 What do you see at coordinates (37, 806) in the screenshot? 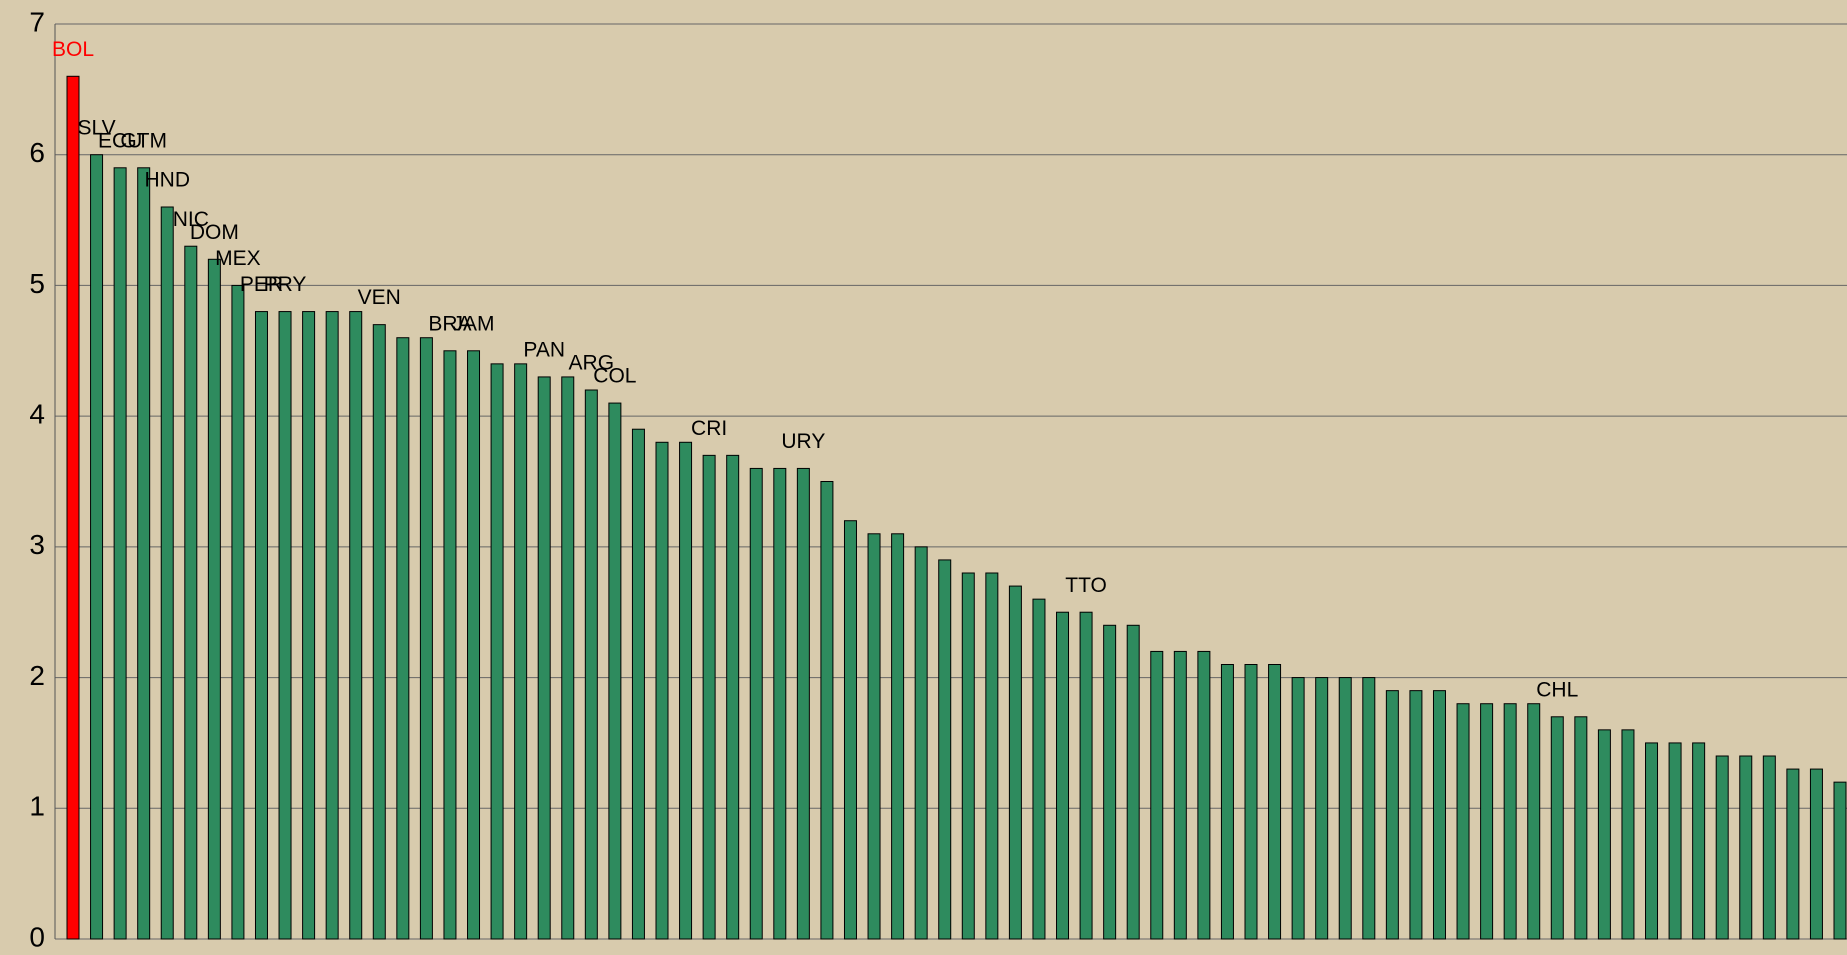
I see `y-tick-label: 1` at bounding box center [37, 806].